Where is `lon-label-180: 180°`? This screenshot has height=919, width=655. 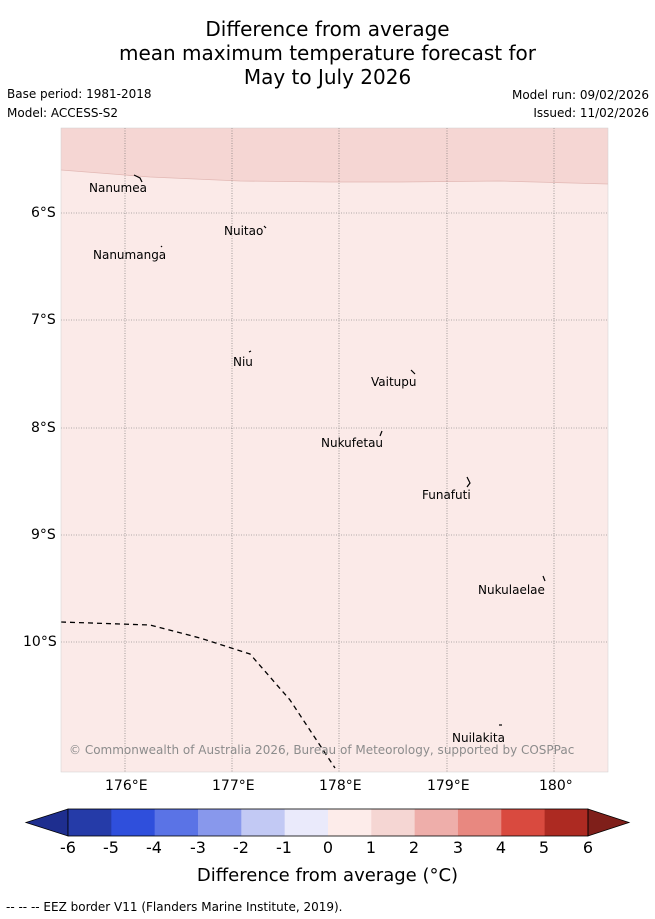
lon-label-180: 180° is located at coordinates (556, 786).